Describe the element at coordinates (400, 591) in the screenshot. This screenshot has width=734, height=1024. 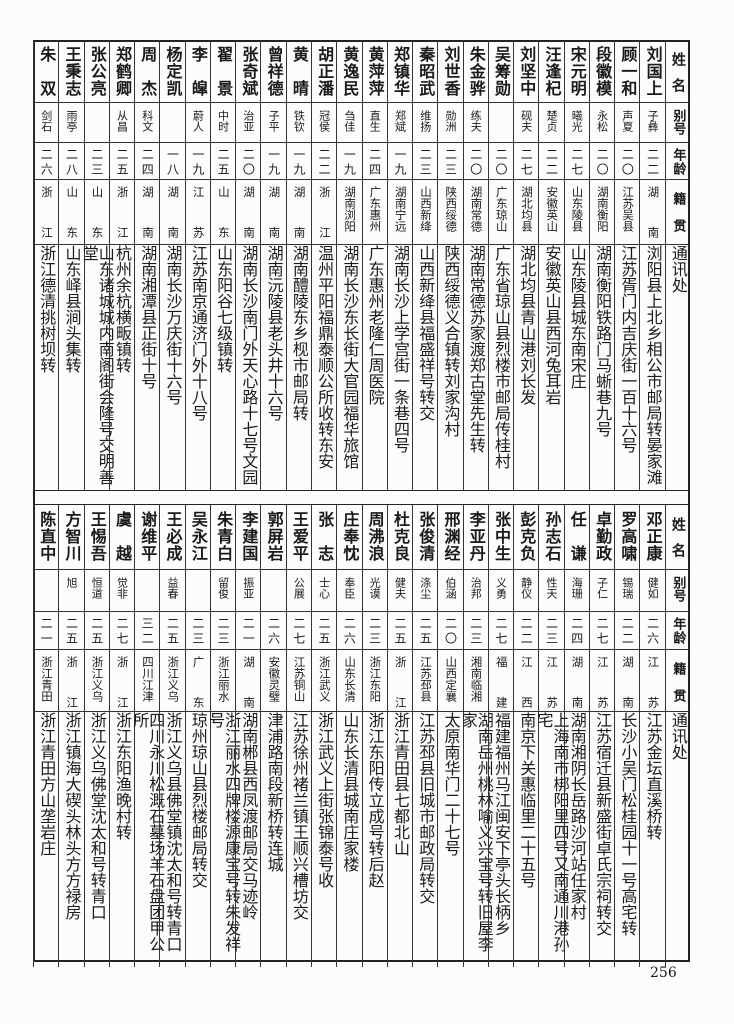
I see `alias-cell: 健夫` at that location.